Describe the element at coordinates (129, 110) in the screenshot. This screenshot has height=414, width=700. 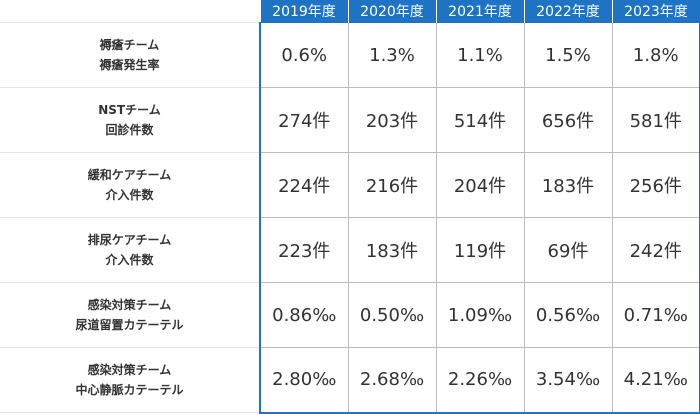
I see `row-label-team: NSTチーム` at that location.